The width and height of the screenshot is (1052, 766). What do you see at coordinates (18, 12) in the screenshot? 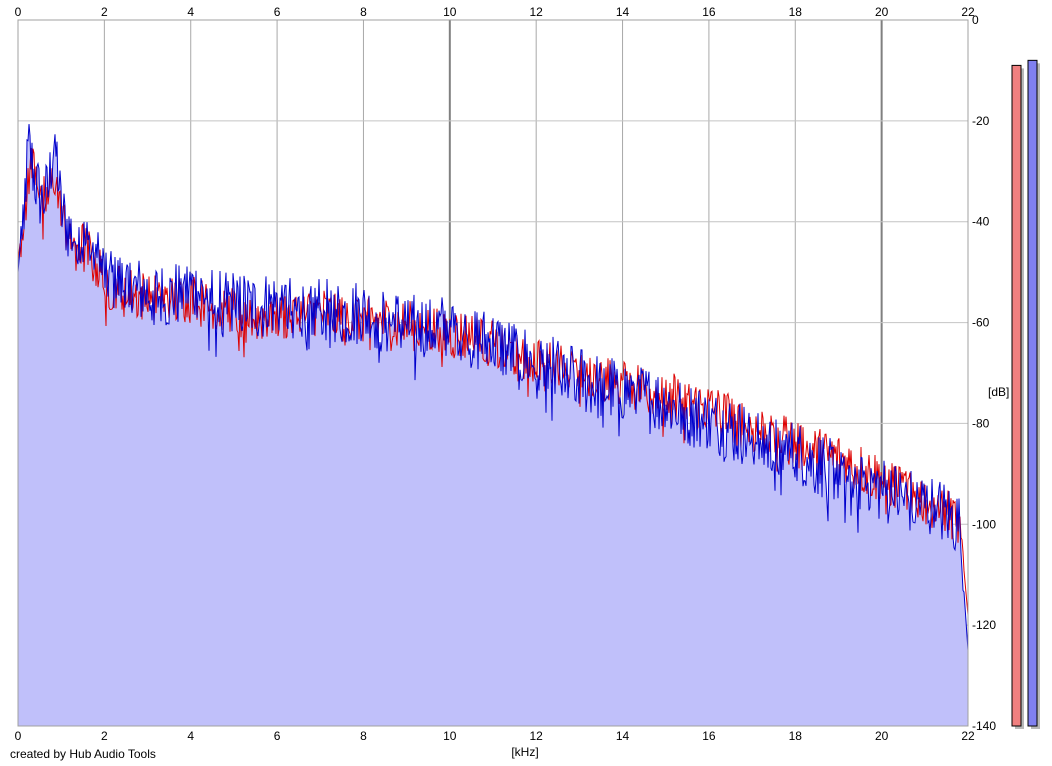
I see `x-tick-label-top: 0` at bounding box center [18, 12].